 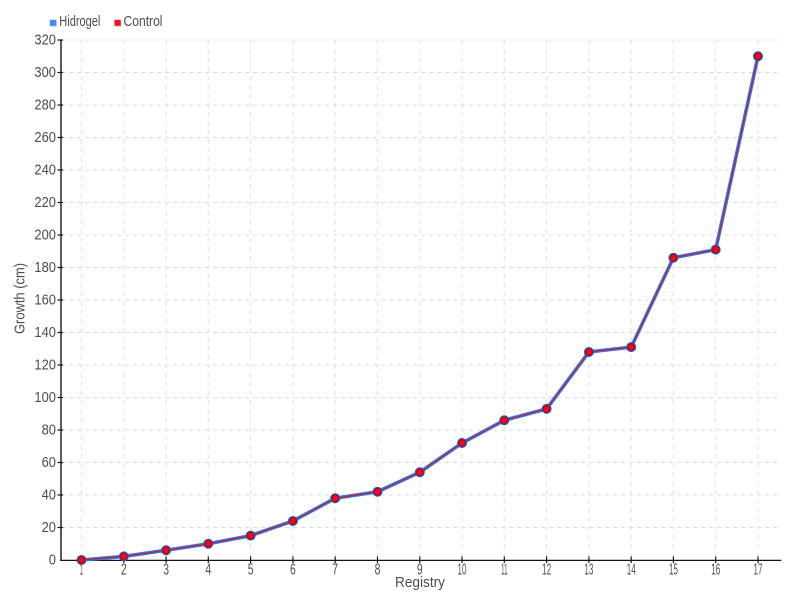 I want to click on svg-text: 180, so click(x=45, y=268).